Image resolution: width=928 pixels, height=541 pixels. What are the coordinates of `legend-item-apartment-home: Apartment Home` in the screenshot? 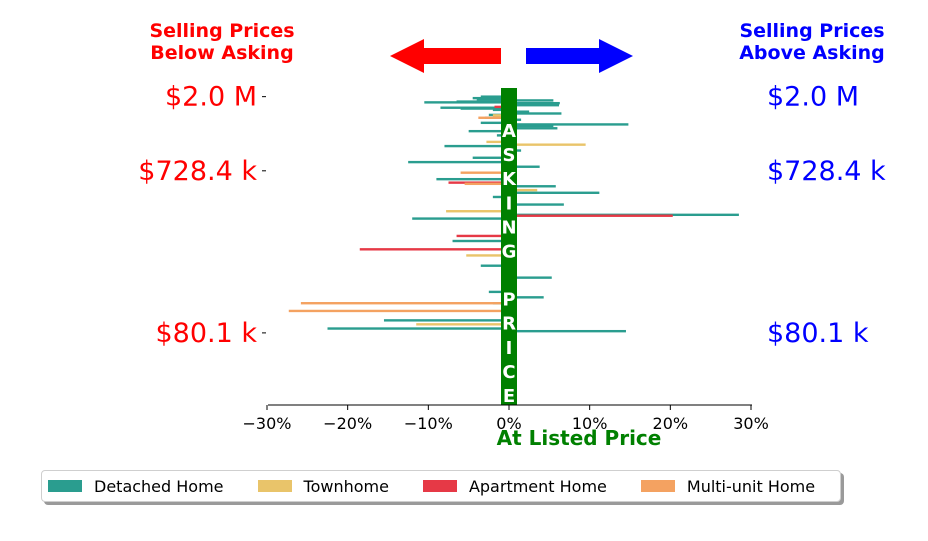 It's located at (514, 486).